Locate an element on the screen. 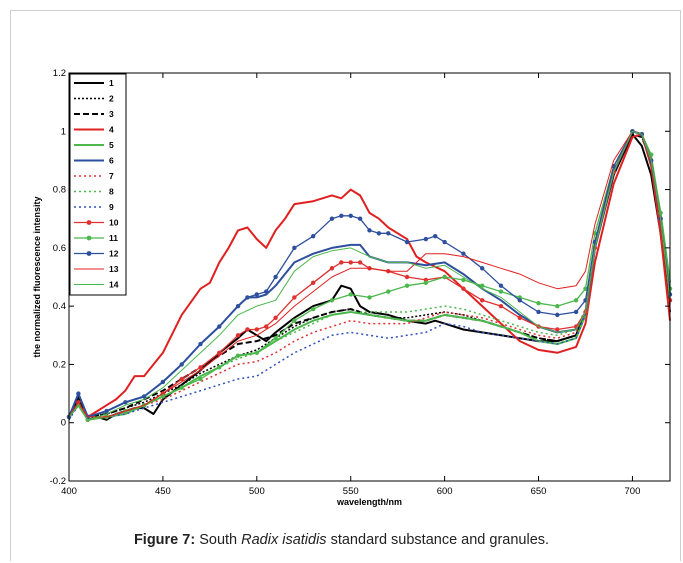 Image resolution: width=683 pixels, height=563 pixels. legend-label-11: 11 is located at coordinates (113, 238).